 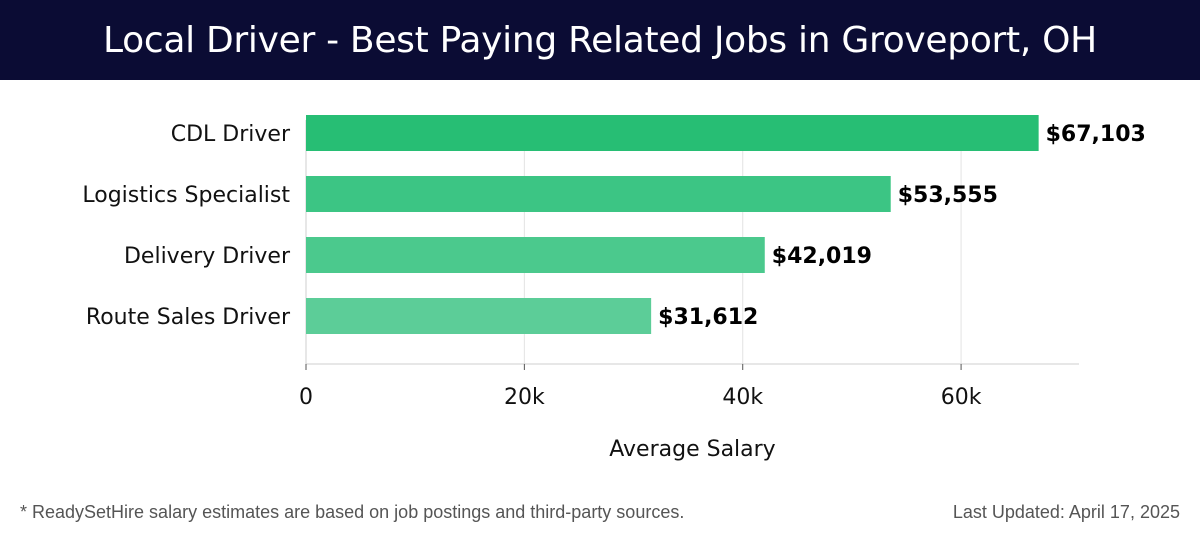 What do you see at coordinates (188, 317) in the screenshot?
I see `category-label: Route Sales Driver` at bounding box center [188, 317].